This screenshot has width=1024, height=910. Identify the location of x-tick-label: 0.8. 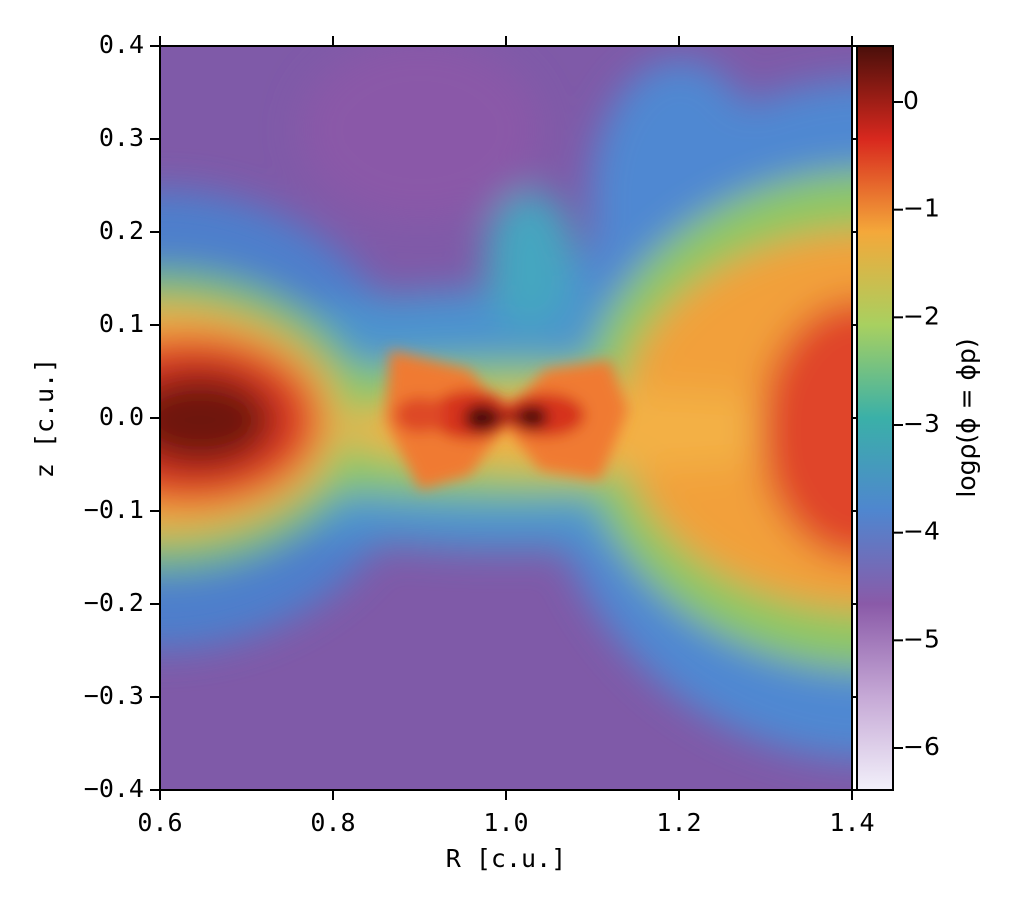
(332, 822).